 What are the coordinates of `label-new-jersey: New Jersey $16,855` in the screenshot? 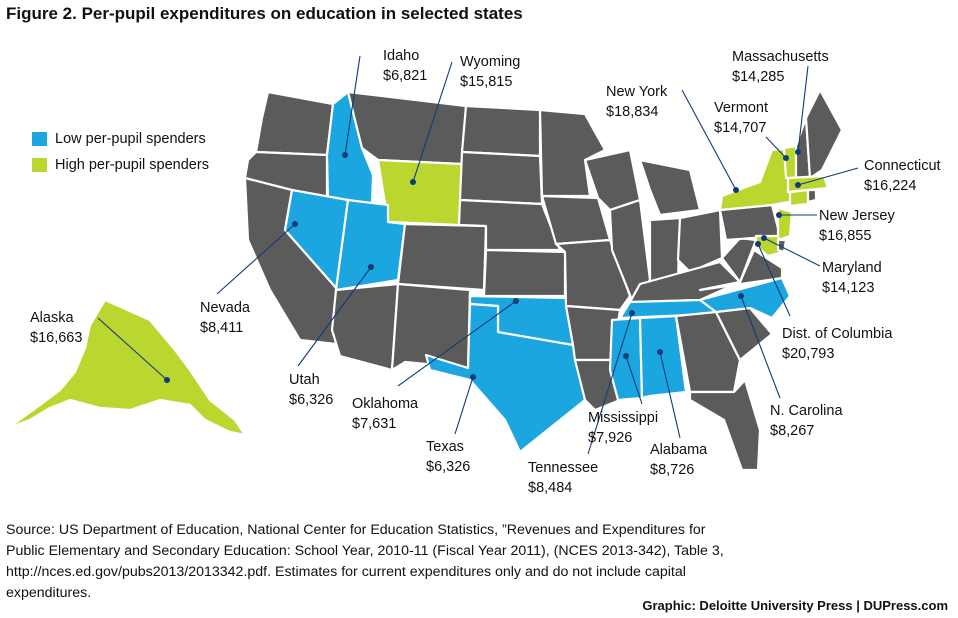 It's located at (857, 226).